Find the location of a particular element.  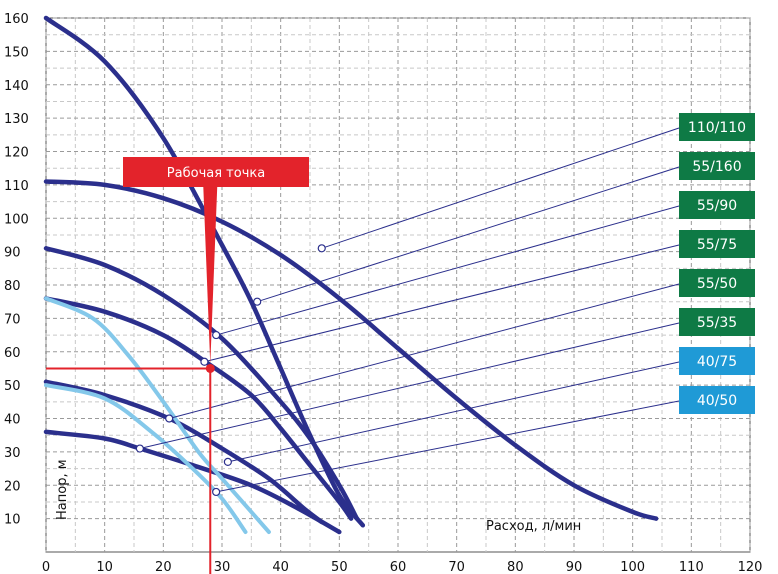

x-tick-label: 0 is located at coordinates (46, 567).